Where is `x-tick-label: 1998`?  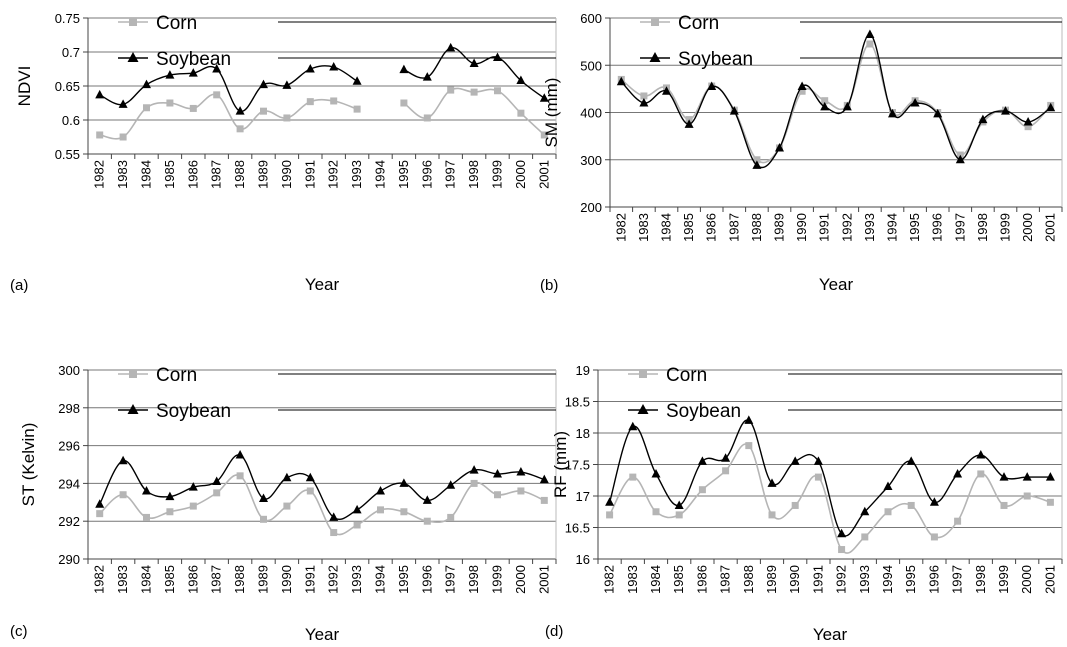 x-tick-label: 1998 is located at coordinates (982, 227).